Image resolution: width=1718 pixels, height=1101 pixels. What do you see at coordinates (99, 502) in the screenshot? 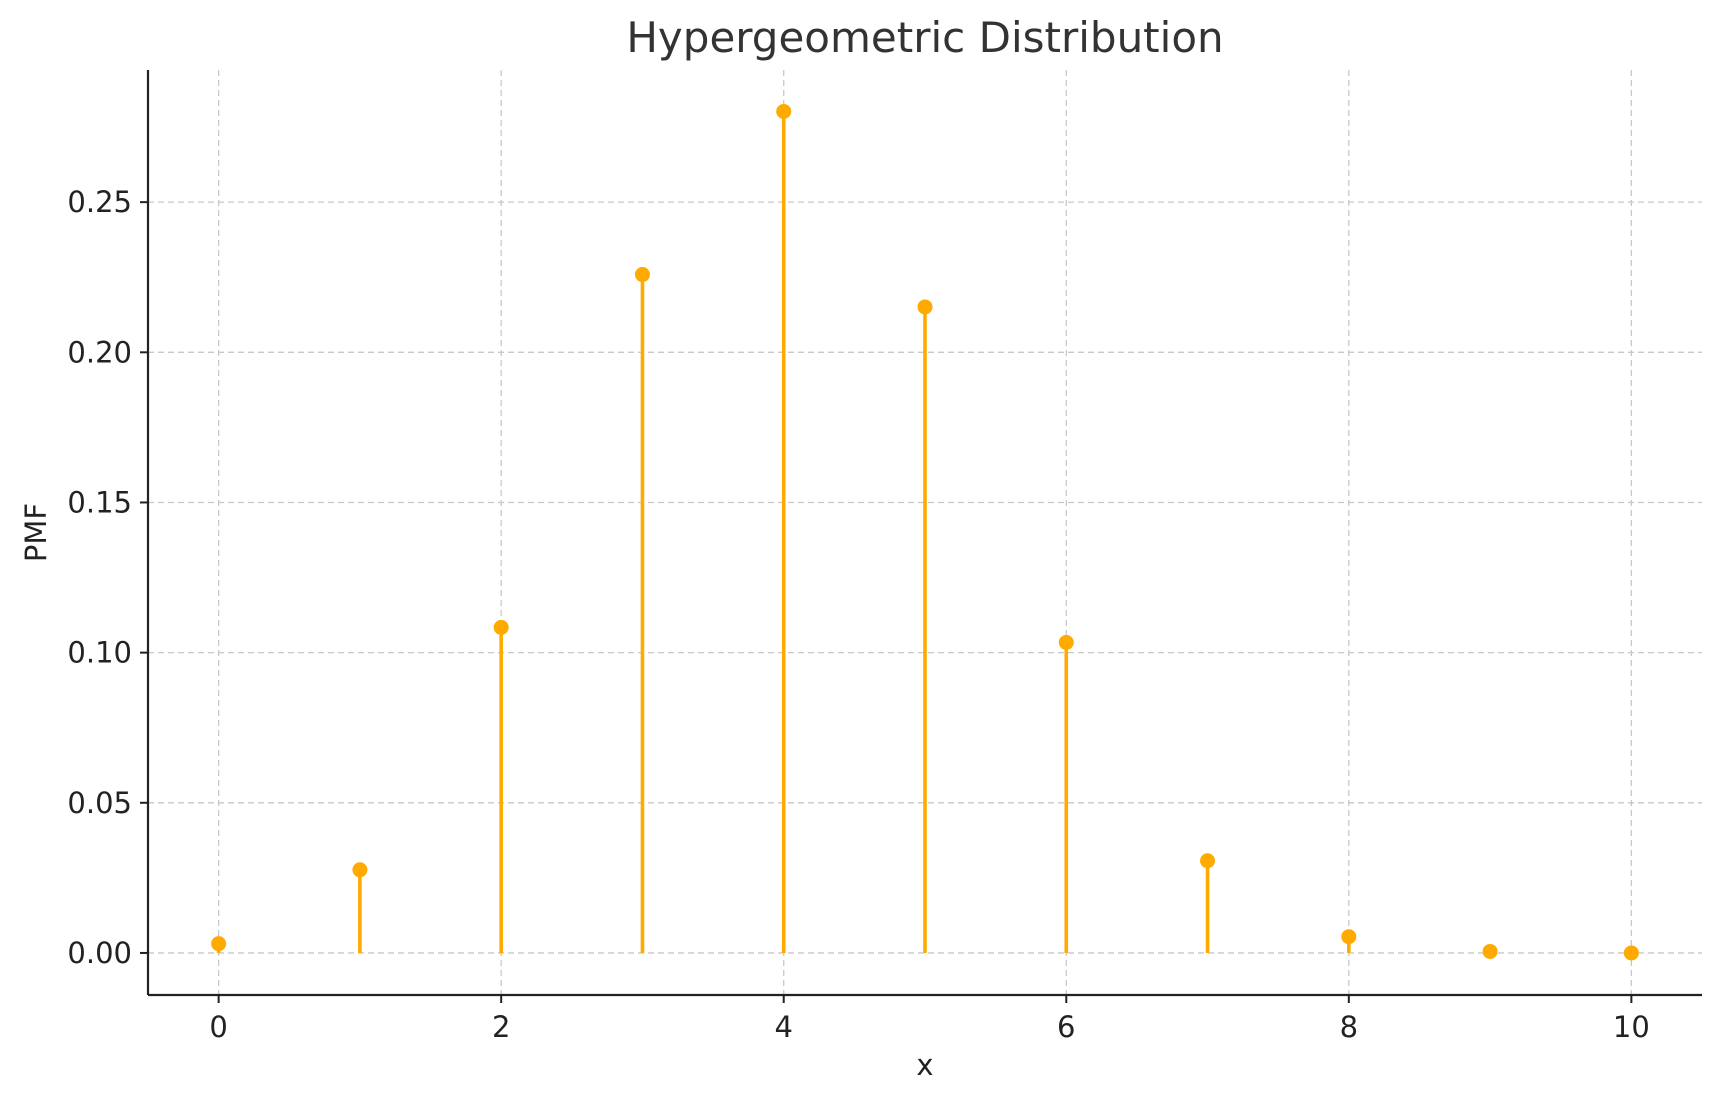
I see `y-tick-label-3: 0.15` at bounding box center [99, 502].